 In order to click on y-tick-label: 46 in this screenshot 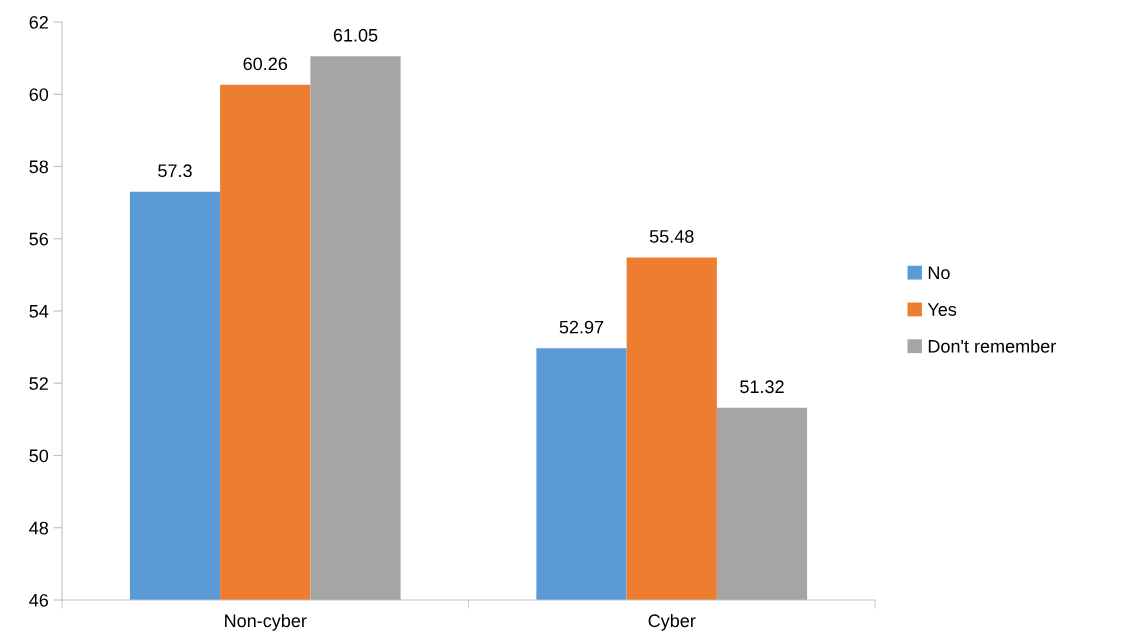, I will do `click(39, 600)`.